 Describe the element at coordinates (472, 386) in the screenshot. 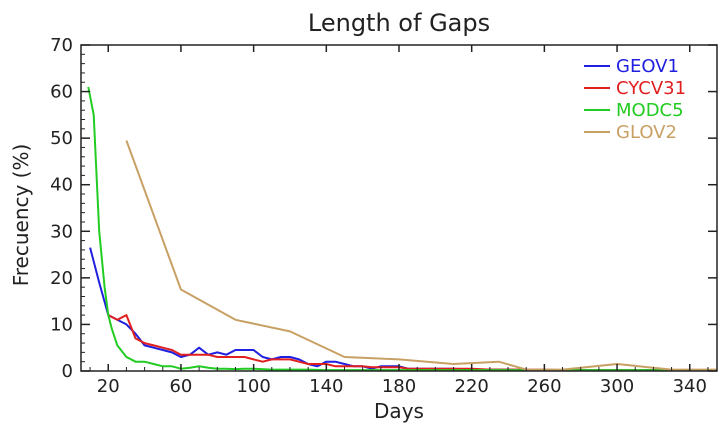

I see `x-tick-label: 220` at that location.